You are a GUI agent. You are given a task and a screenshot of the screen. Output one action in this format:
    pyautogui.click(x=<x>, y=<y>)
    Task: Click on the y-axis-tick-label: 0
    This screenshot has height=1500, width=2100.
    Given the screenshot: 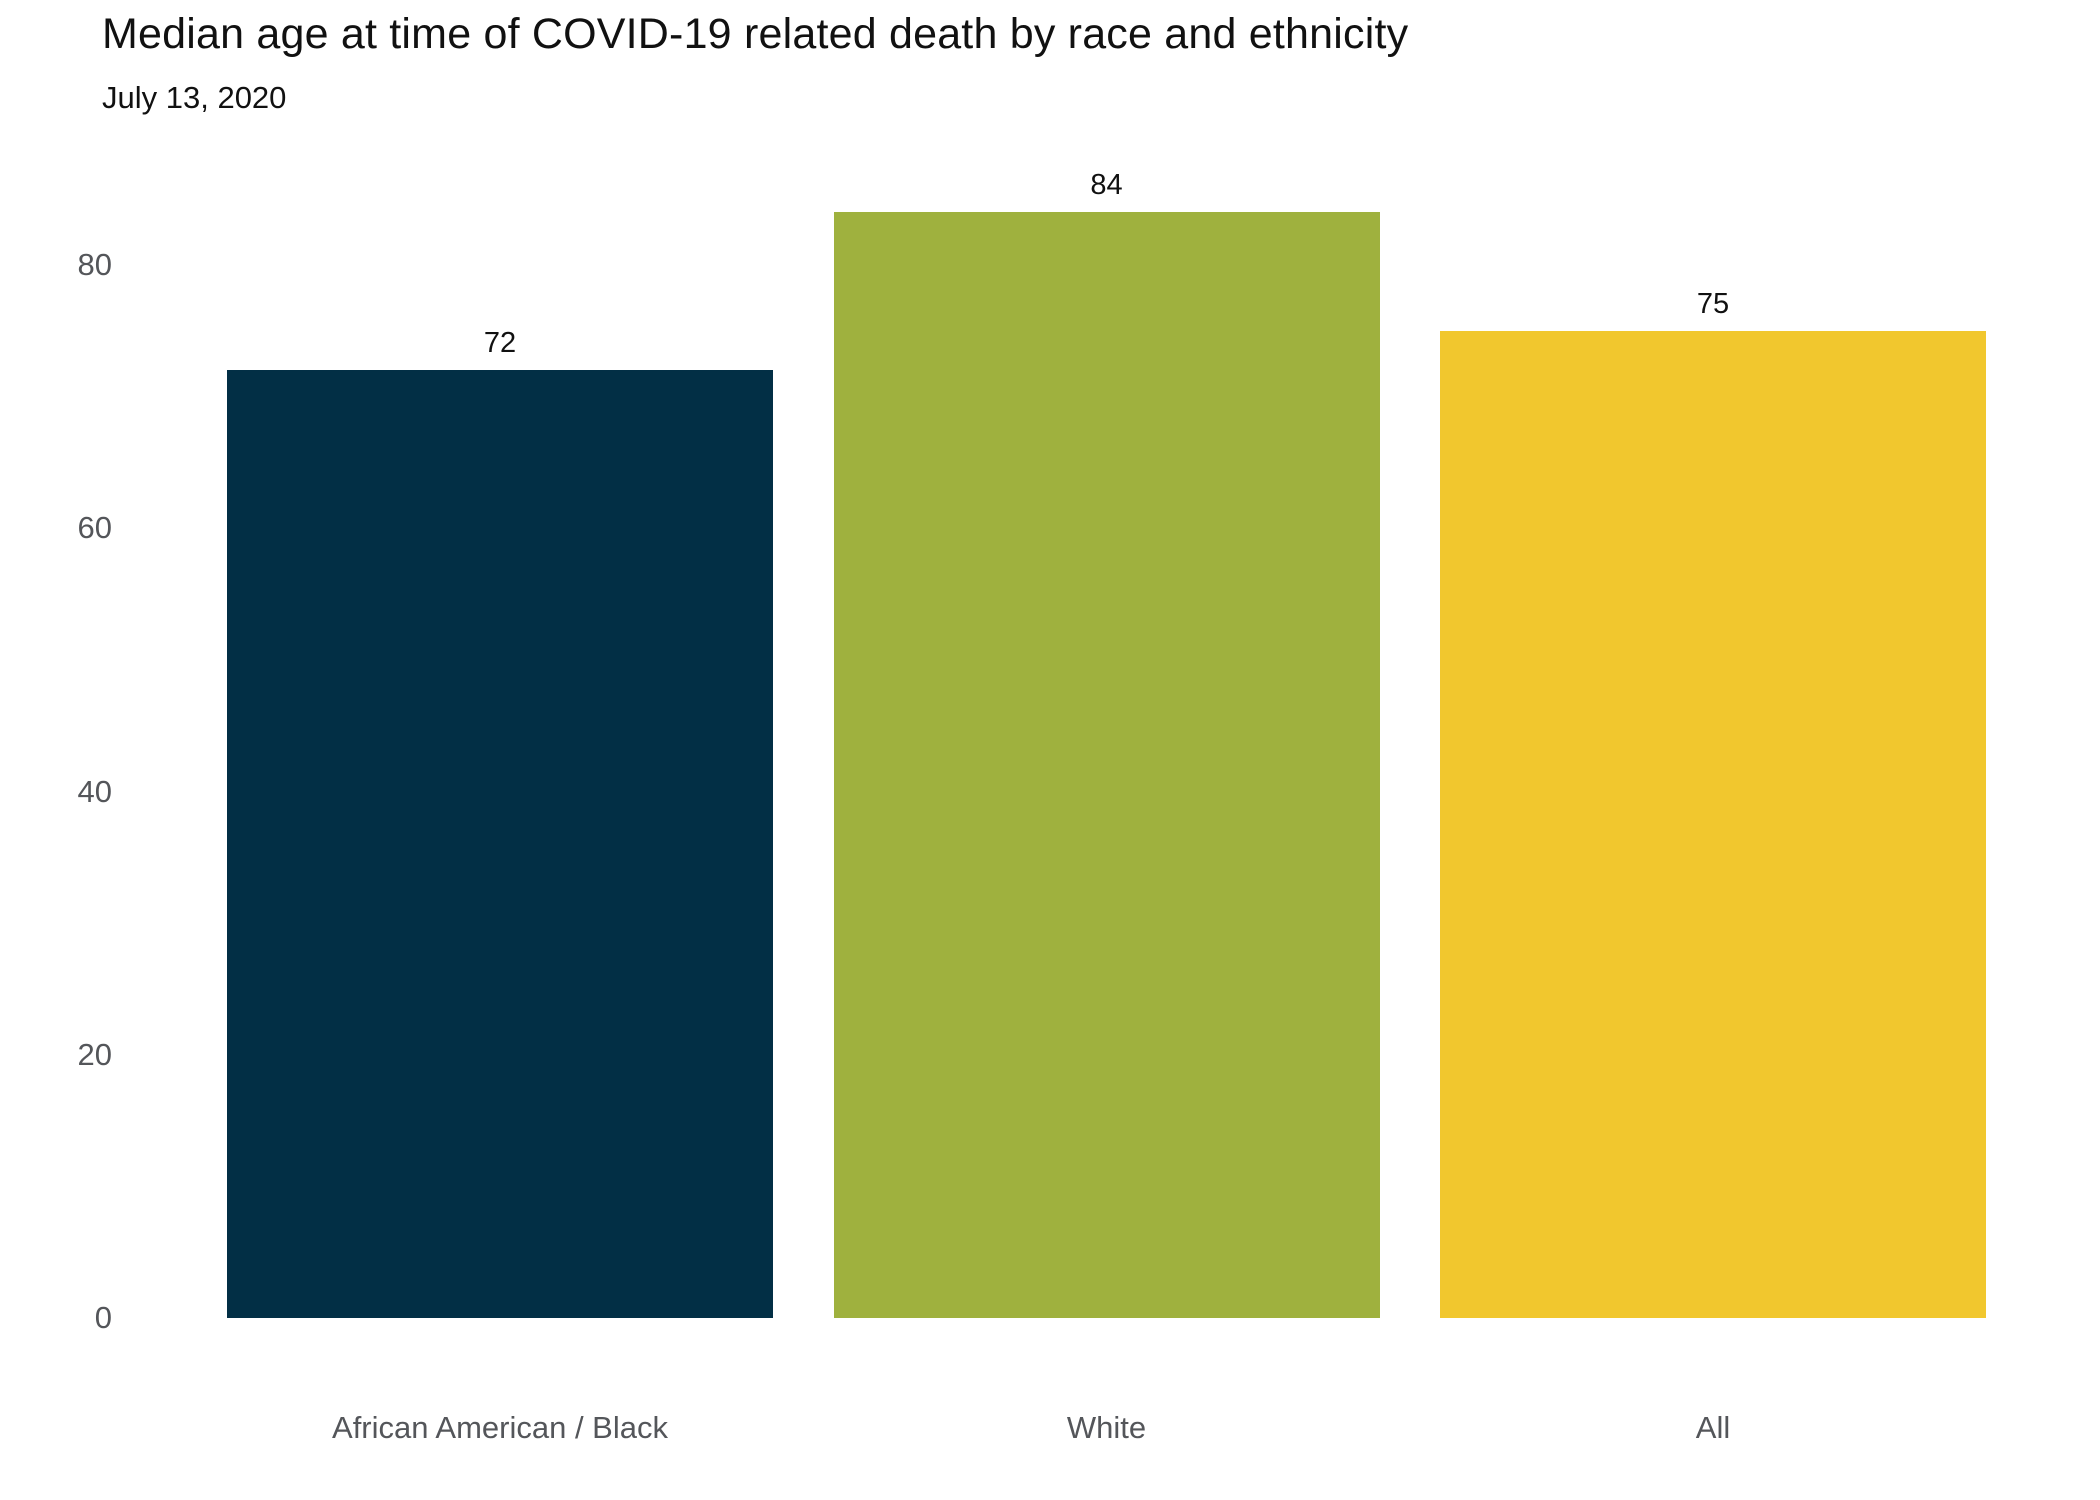 What is the action you would take?
    pyautogui.click(x=103, y=1317)
    